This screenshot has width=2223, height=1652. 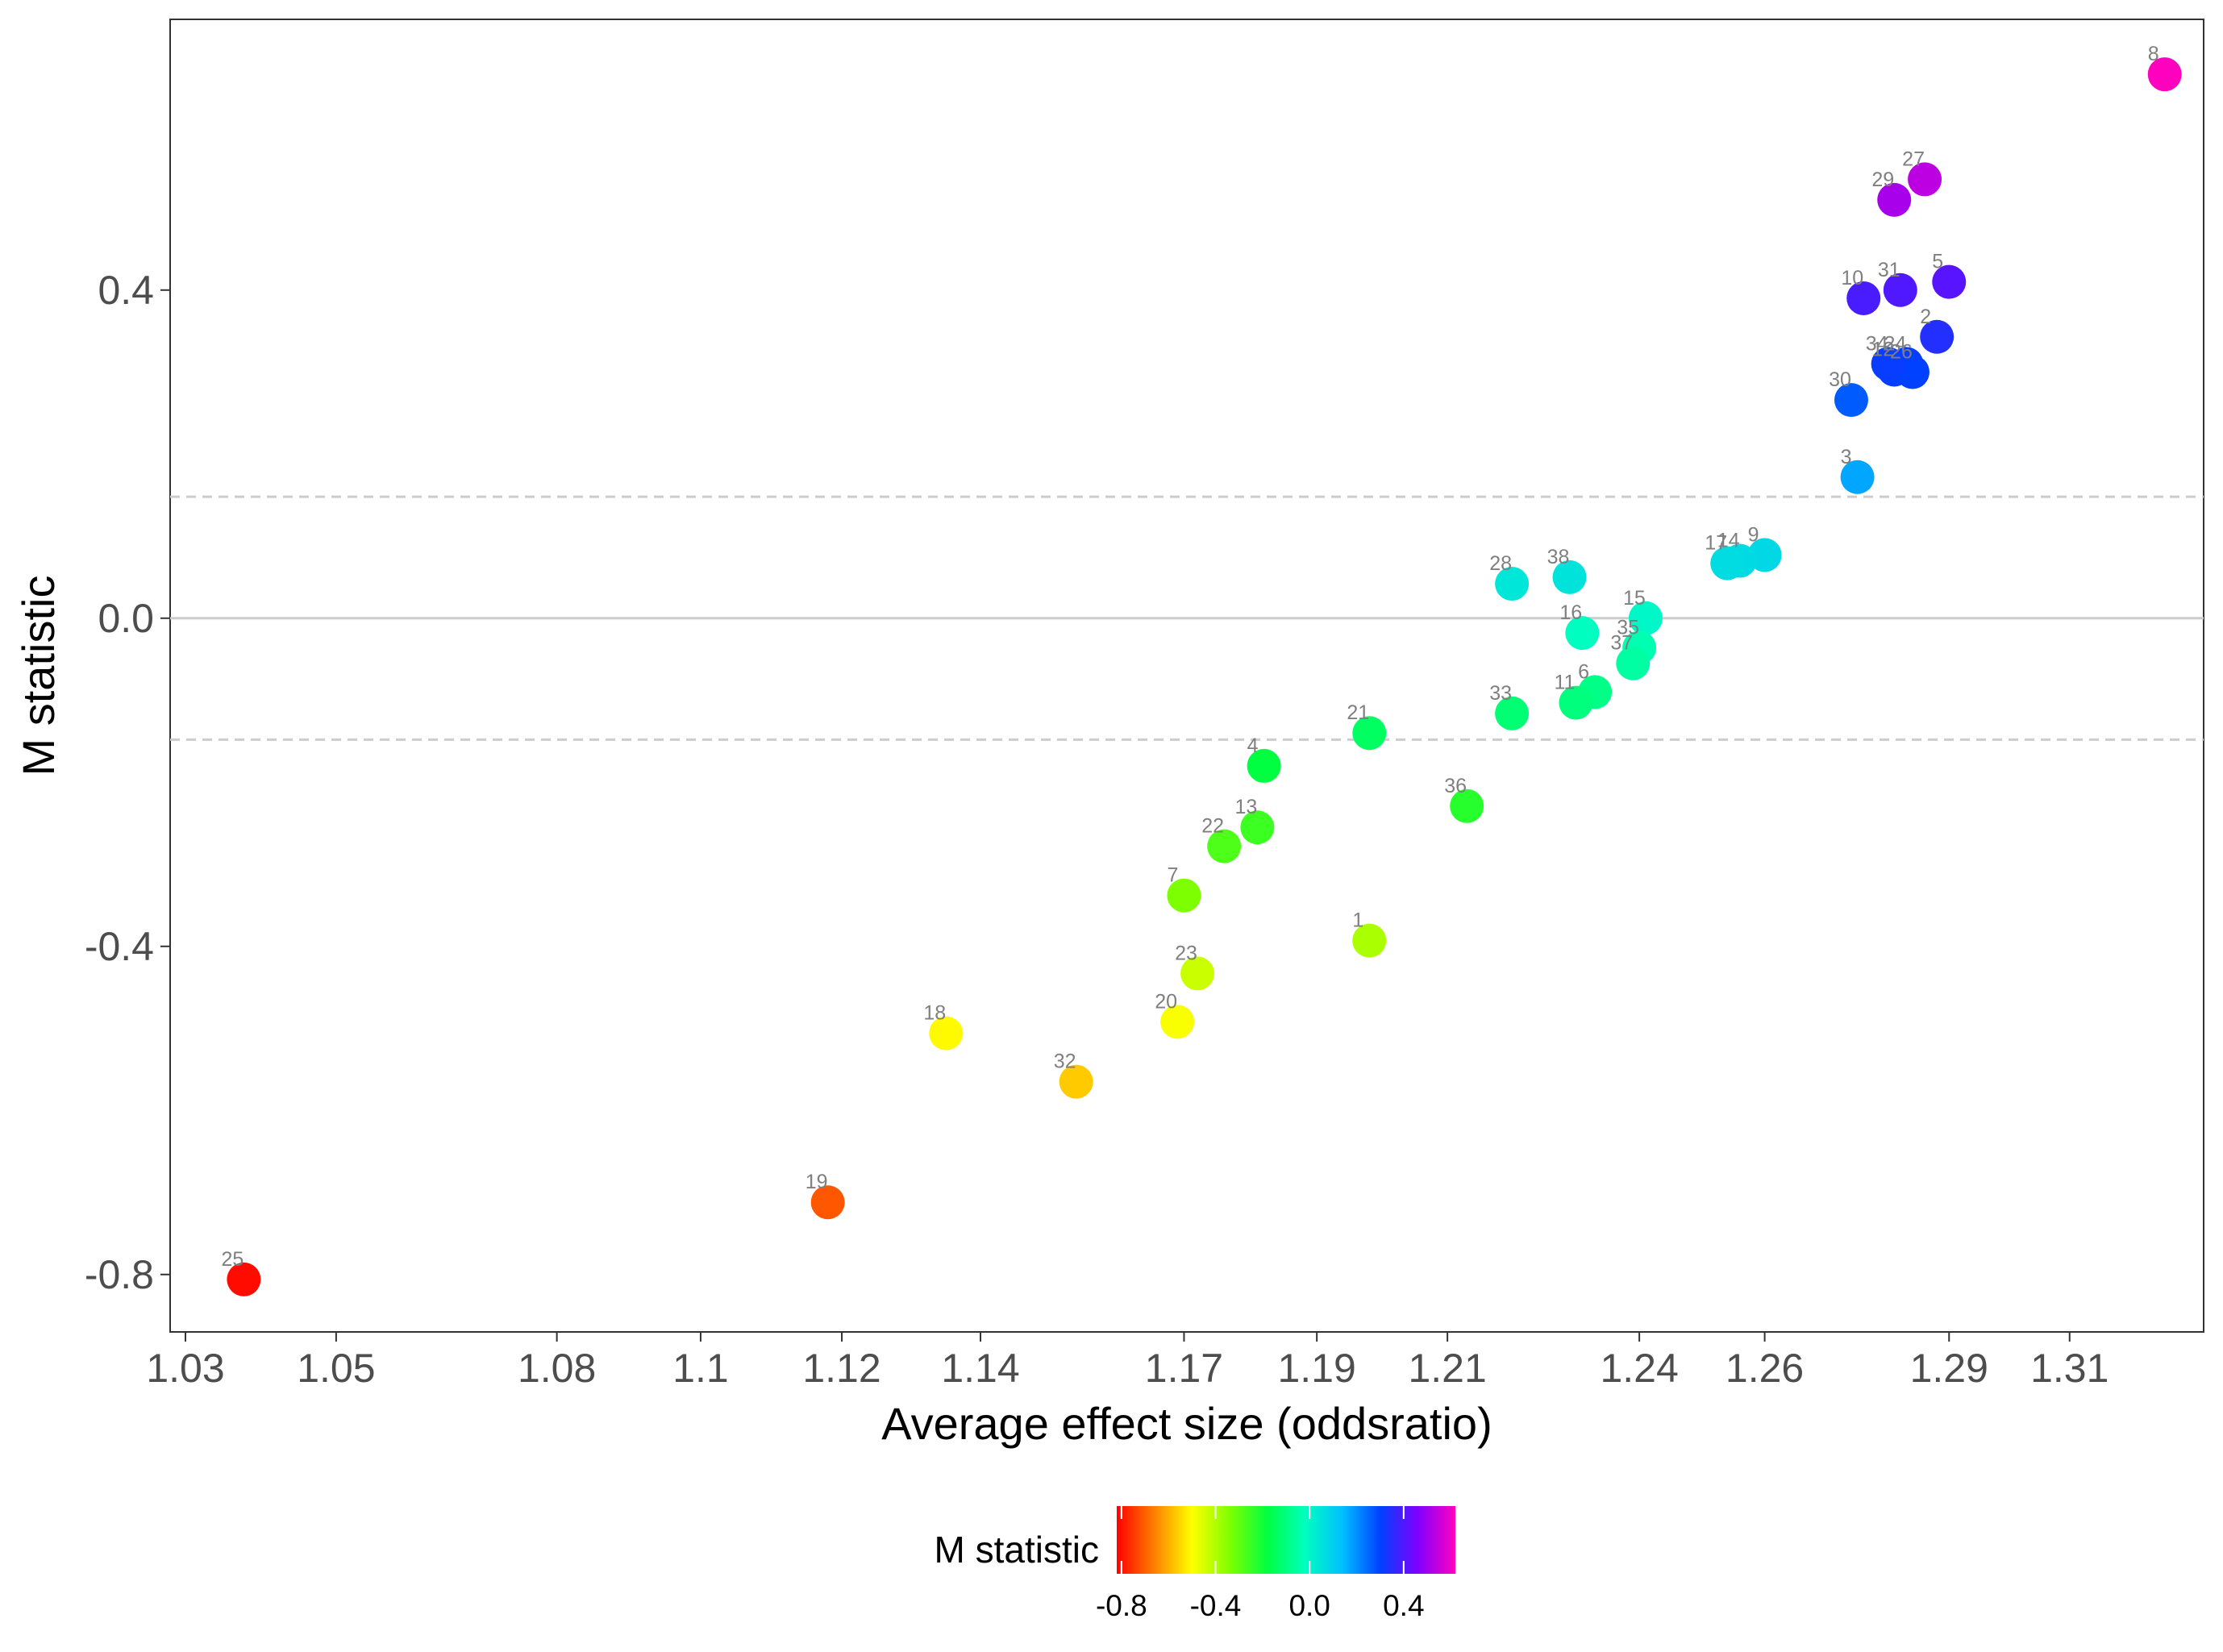 What do you see at coordinates (233, 1259) in the screenshot?
I see `point-label: 25` at bounding box center [233, 1259].